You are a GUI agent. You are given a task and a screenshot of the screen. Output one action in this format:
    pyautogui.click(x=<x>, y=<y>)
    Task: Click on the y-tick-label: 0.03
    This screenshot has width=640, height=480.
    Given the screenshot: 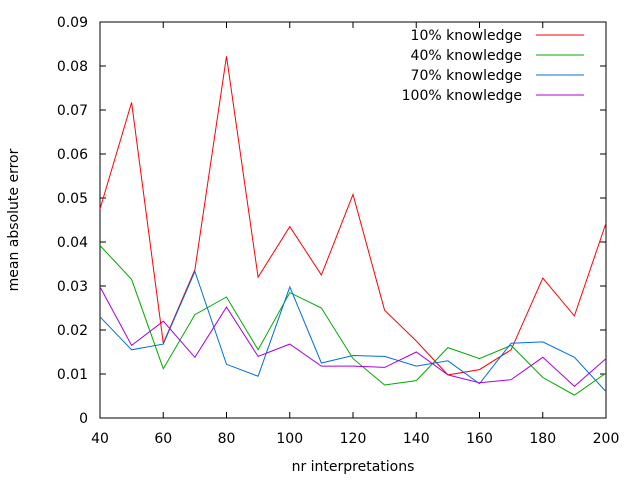 What is the action you would take?
    pyautogui.click(x=72, y=287)
    